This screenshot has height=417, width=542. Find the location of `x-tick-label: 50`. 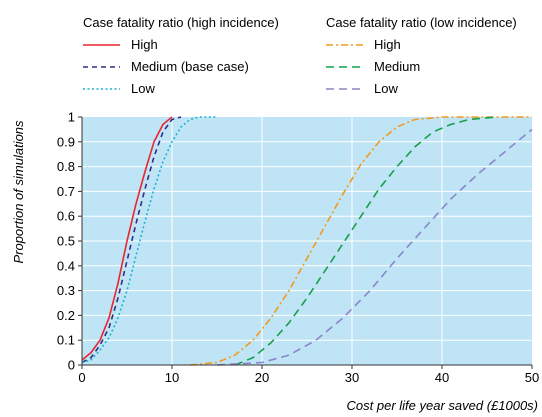

x-tick-label: 50 is located at coordinates (532, 377).